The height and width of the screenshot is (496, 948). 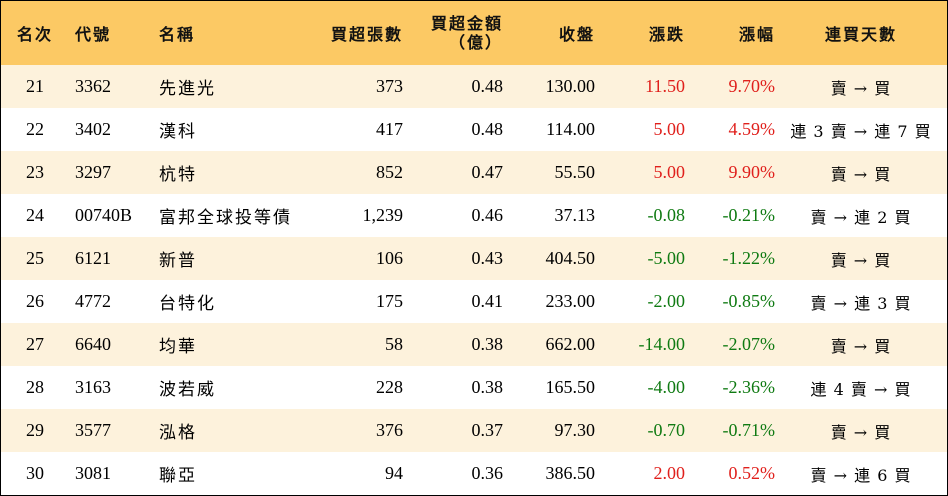 I want to click on table-header-row: 名次 代號 名稱 買超張數 買超金額 （億） 收盤 漲跌 漲幅 連買天數, so click(x=474, y=33).